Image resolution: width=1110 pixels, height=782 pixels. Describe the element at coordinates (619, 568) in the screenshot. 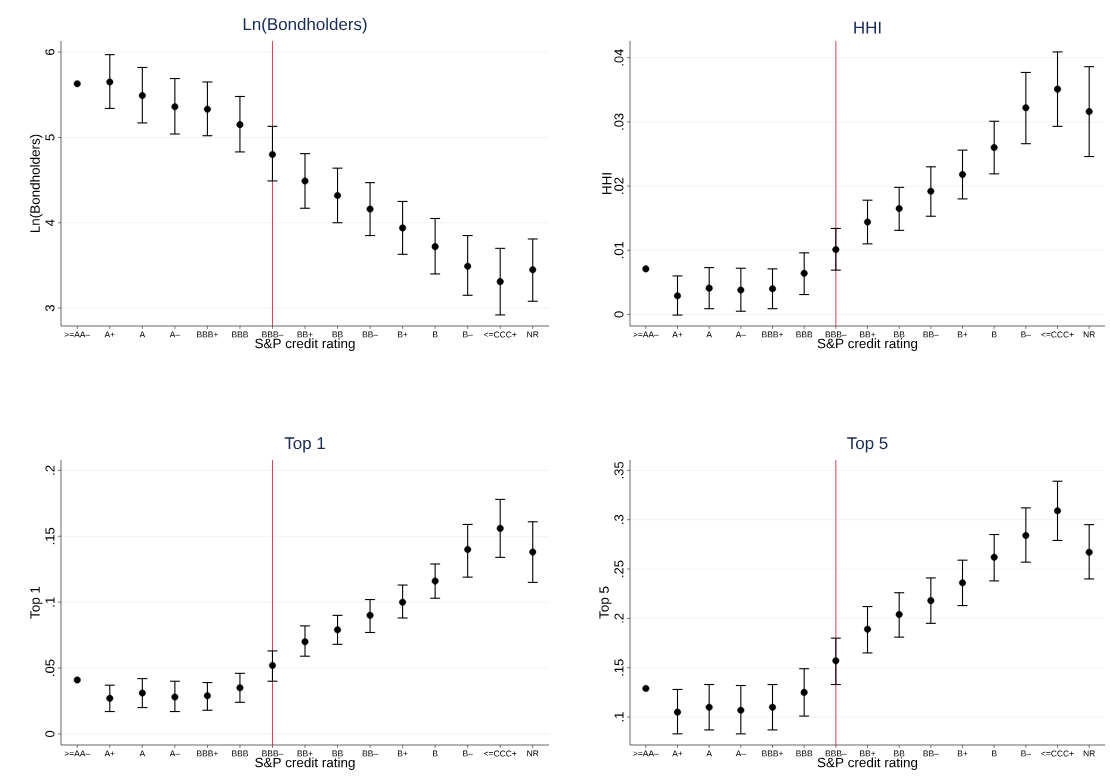

I see `y-tick-label: .25` at that location.